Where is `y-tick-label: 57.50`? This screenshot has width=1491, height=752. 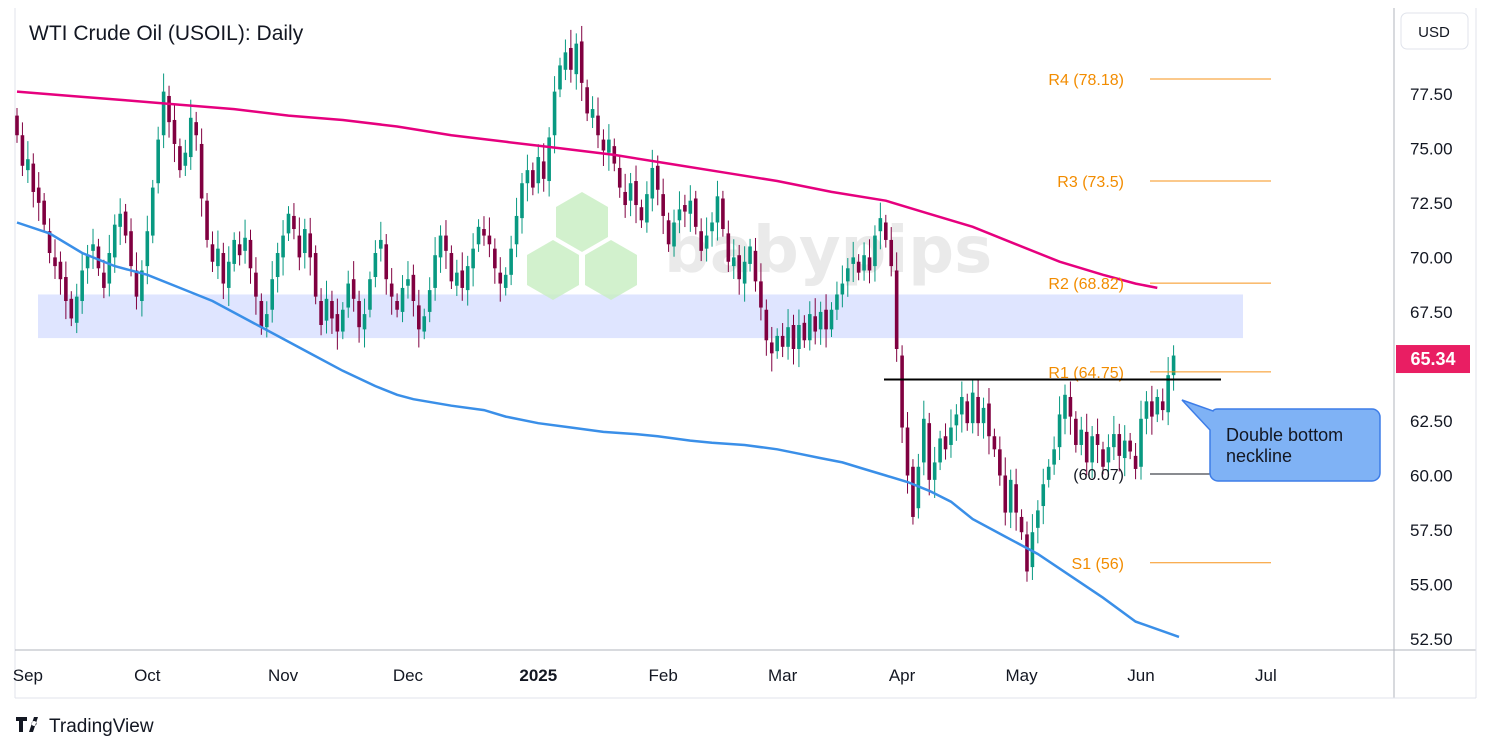
y-tick-label: 57.50 is located at coordinates (1431, 530).